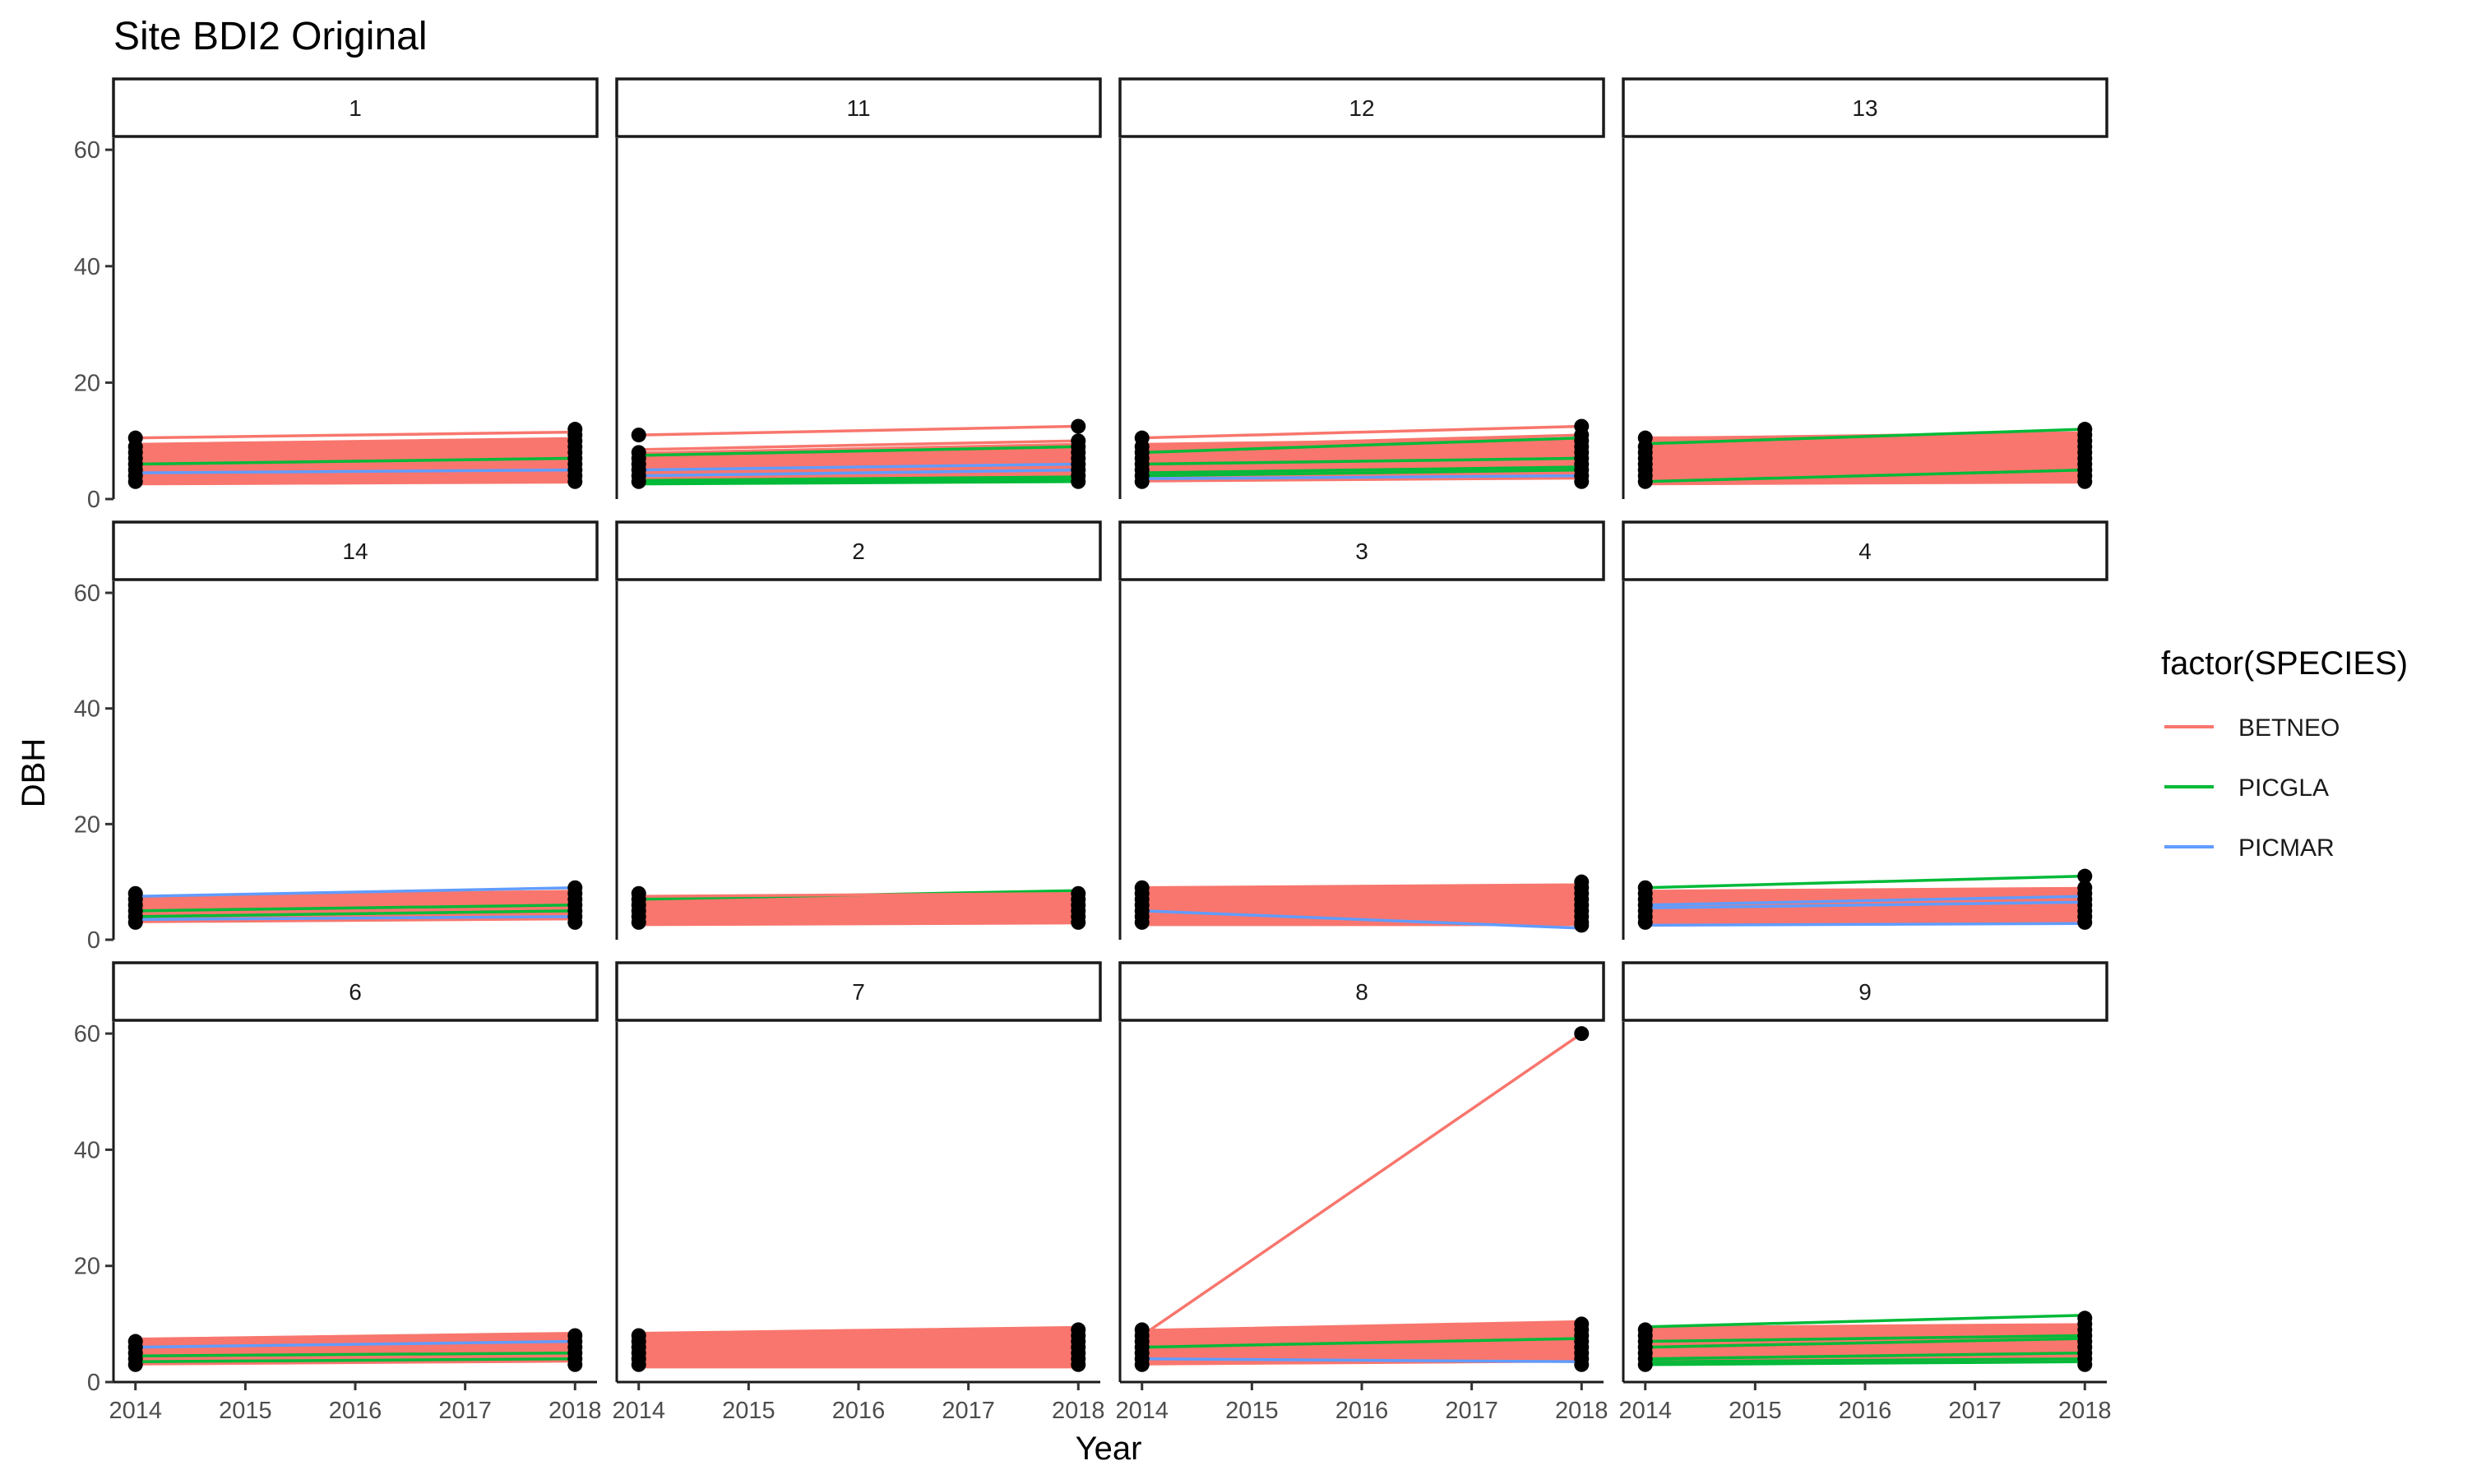  What do you see at coordinates (1864, 108) in the screenshot?
I see `strip-label: 13` at bounding box center [1864, 108].